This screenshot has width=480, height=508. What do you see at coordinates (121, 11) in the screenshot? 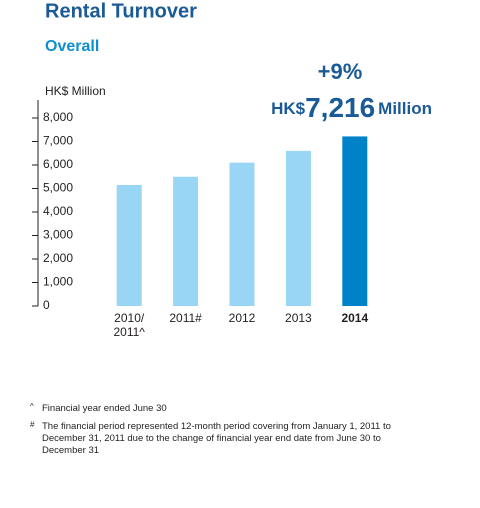
I see `chart-title: Rental Turnover` at bounding box center [121, 11].